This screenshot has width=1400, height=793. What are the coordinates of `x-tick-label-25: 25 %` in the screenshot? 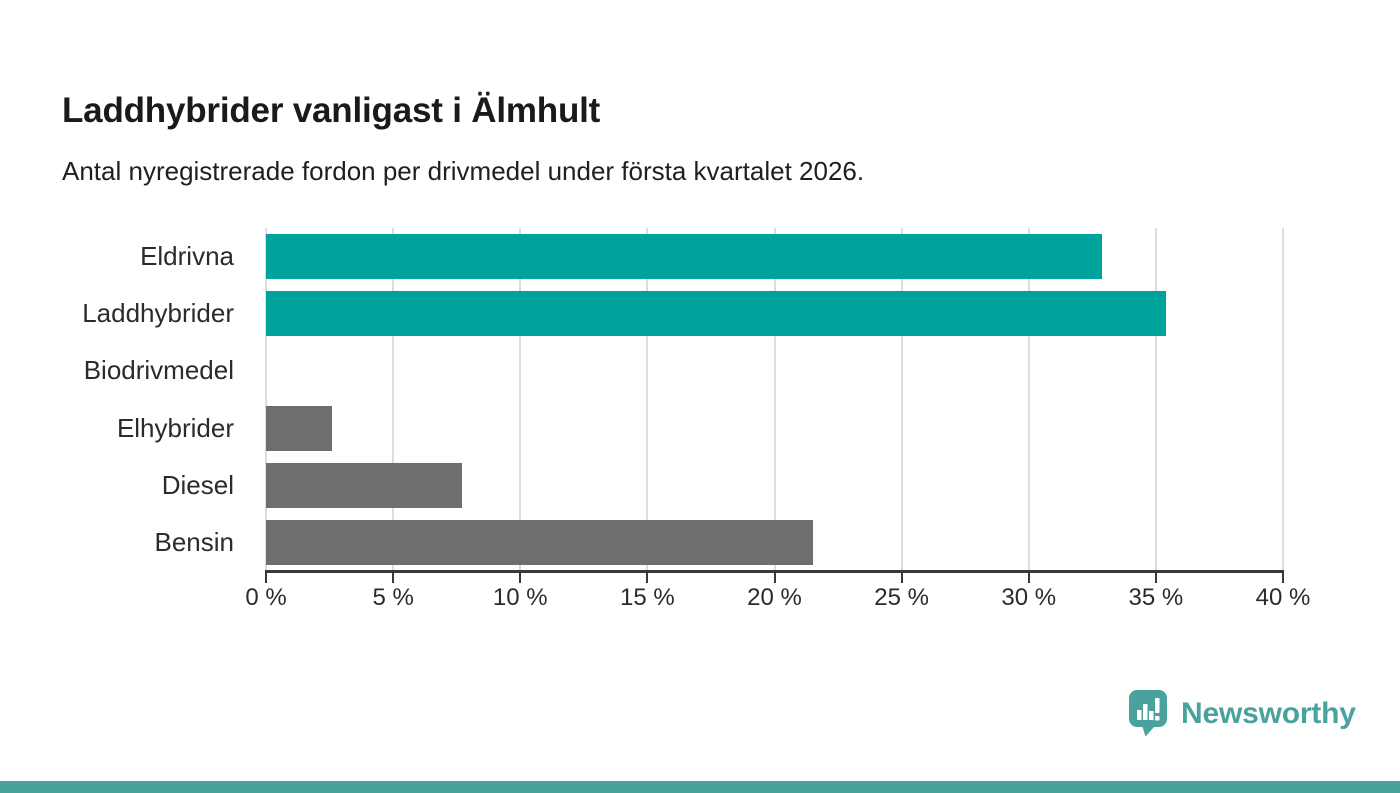 It's located at (901, 597).